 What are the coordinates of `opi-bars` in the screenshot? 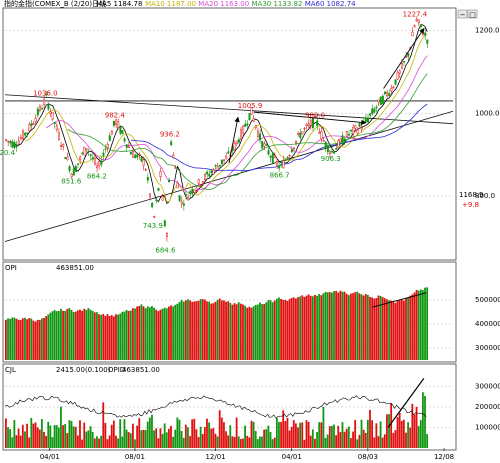 It's located at (217, 323).